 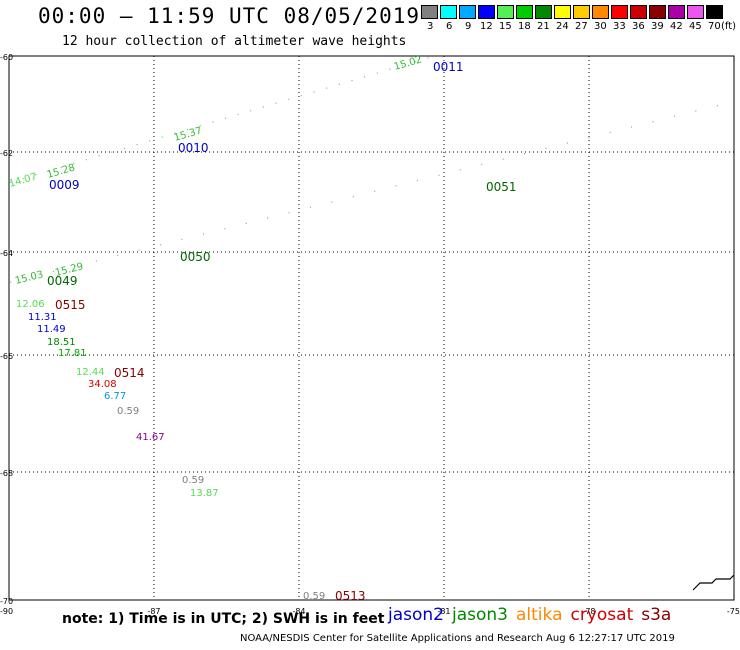 What do you see at coordinates (350, 596) in the screenshot?
I see `track-time-label: 0513` at bounding box center [350, 596].